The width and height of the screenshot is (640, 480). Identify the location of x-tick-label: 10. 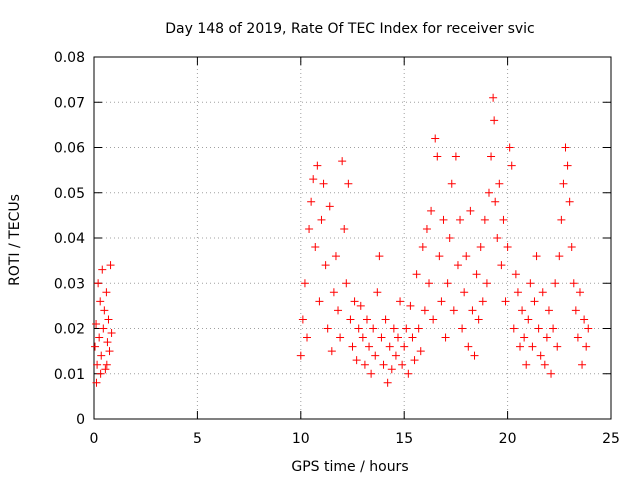
(301, 439).